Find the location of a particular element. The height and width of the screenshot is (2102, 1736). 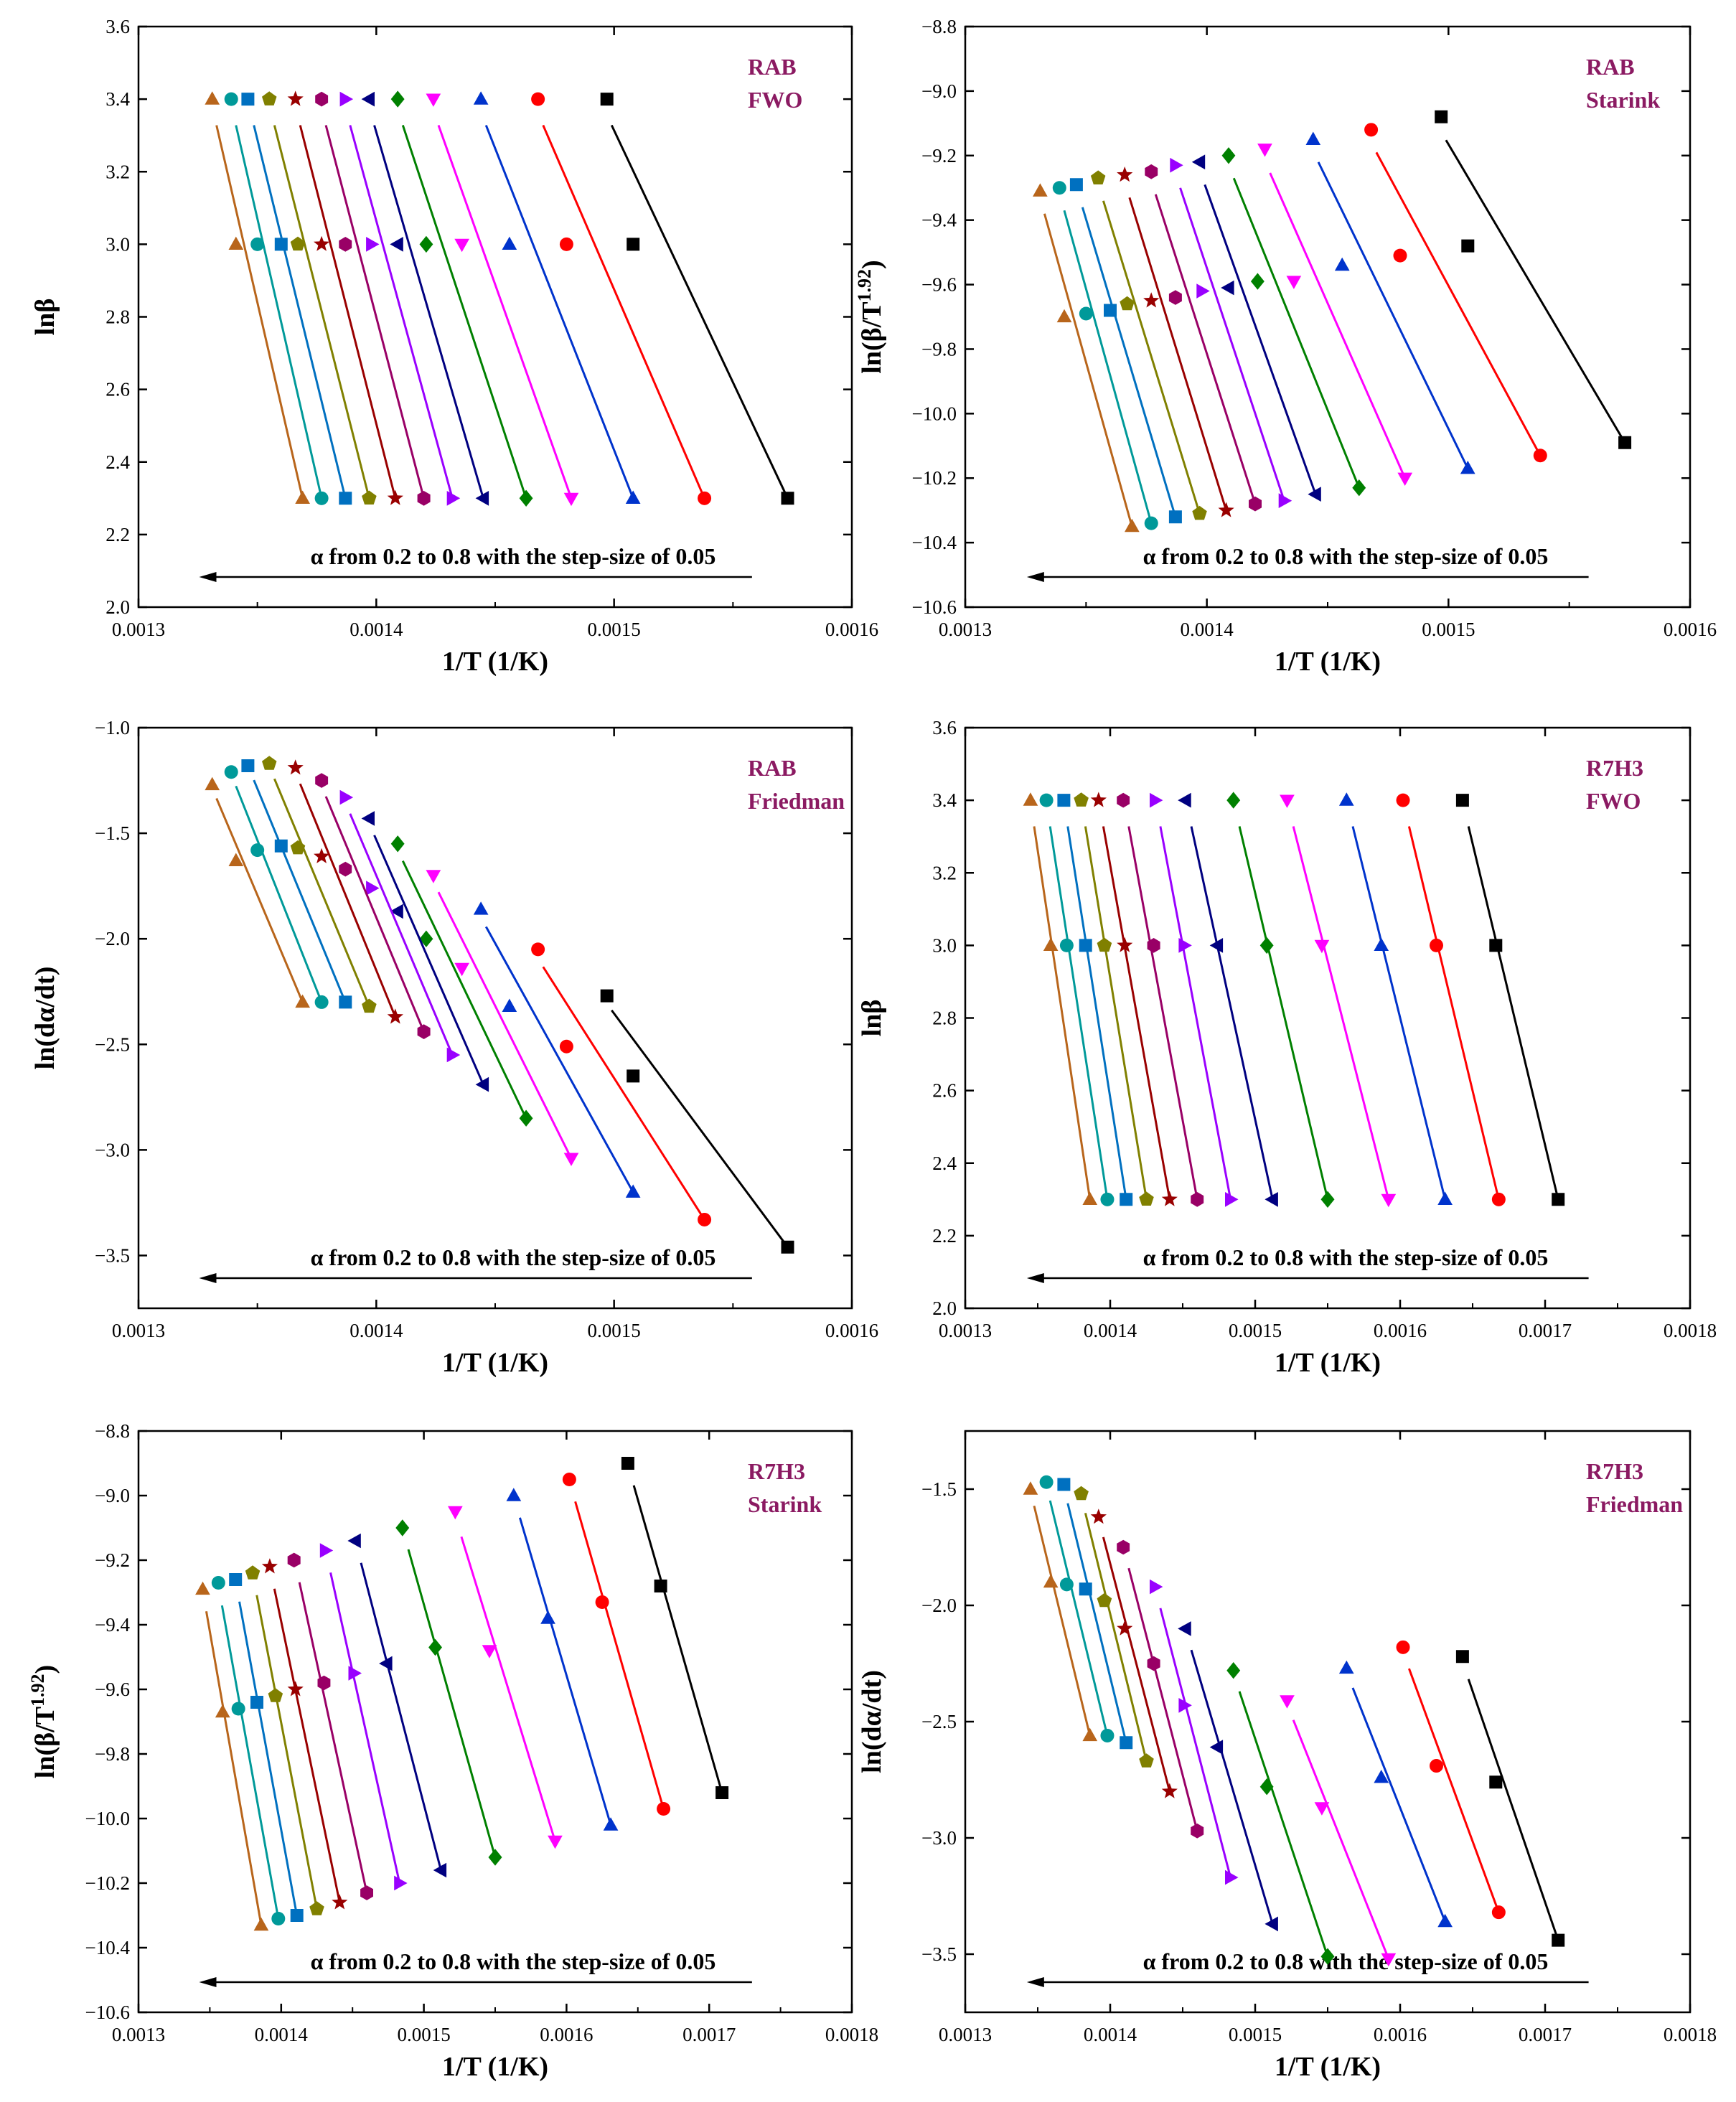

y-tick-label: −3.0 is located at coordinates (939, 1838).